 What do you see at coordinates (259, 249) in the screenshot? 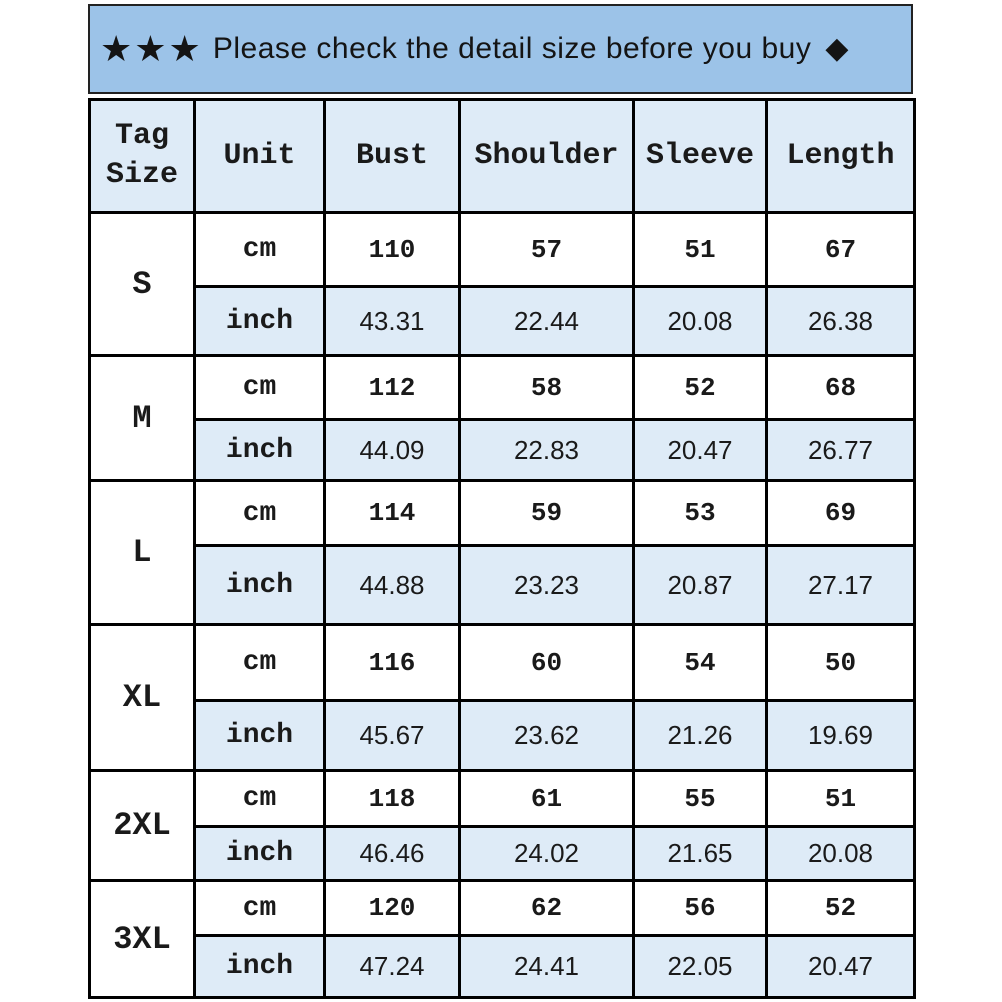
I see `unit-label-s-cm: cm` at bounding box center [259, 249].